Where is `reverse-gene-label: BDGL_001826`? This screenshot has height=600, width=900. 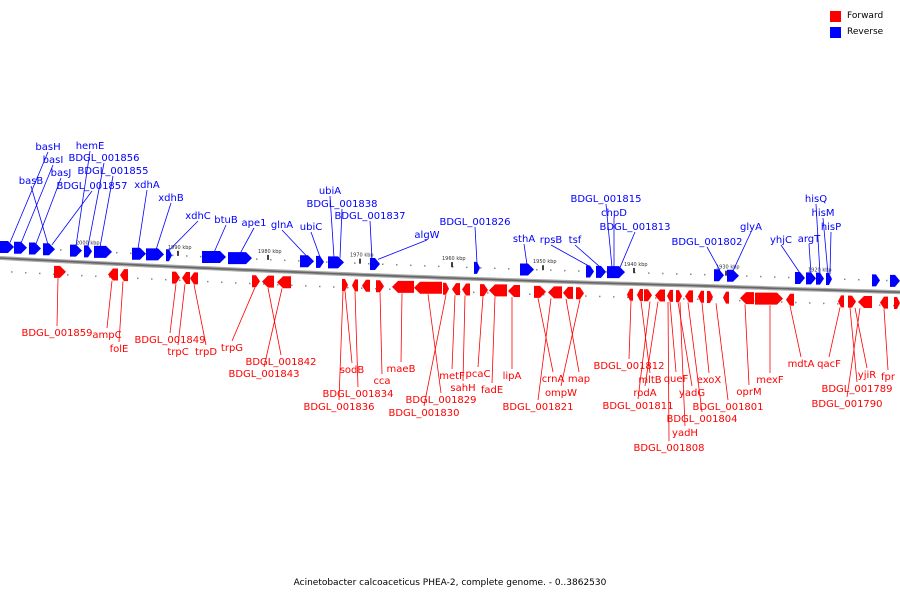 reverse-gene-label: BDGL_001826 is located at coordinates (474, 222).